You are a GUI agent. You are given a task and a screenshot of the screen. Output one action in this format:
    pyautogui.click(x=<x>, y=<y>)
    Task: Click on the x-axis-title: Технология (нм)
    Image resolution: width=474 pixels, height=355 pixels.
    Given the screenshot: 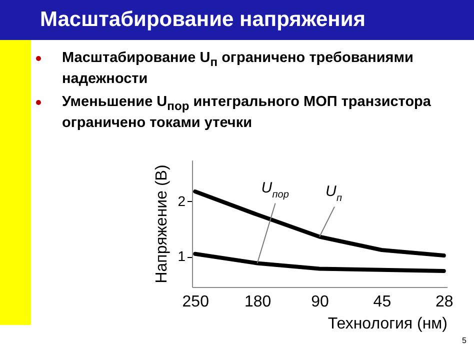 What is the action you would take?
    pyautogui.click(x=388, y=324)
    